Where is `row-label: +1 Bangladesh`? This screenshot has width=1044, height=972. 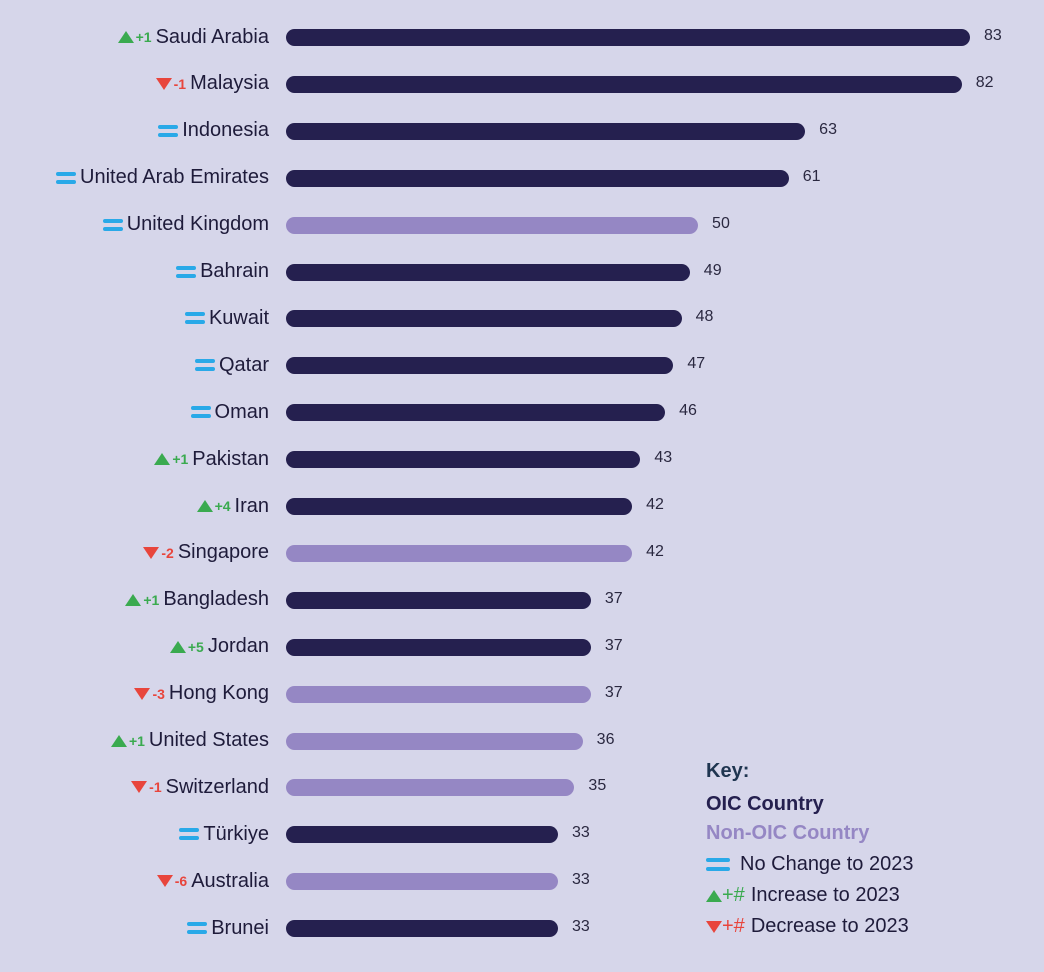 row-label: +1 Bangladesh is located at coordinates (197, 600).